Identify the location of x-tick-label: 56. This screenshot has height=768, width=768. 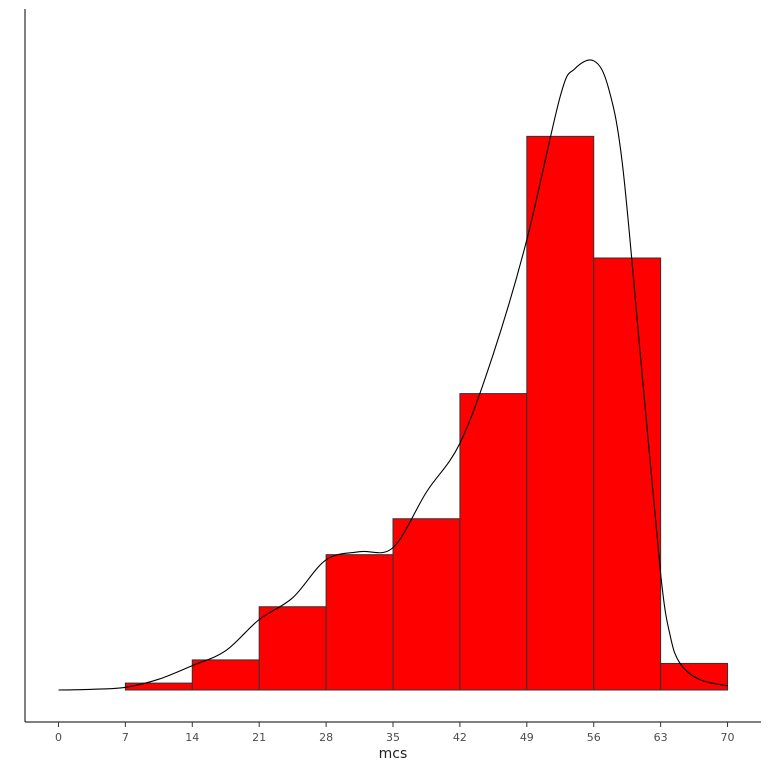
(594, 737).